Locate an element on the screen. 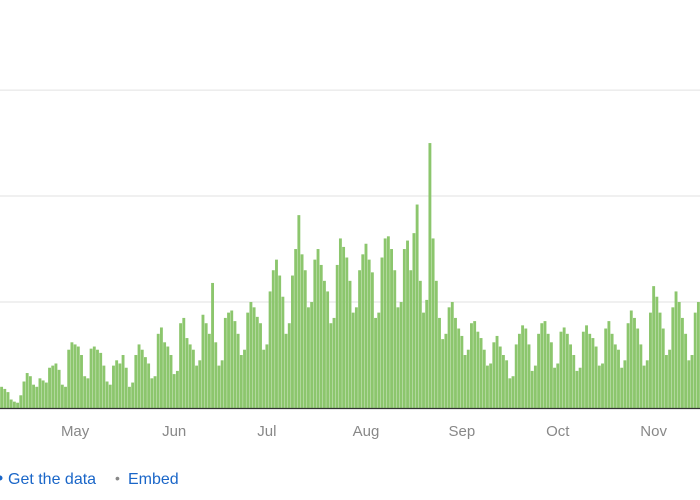 The image size is (700, 500). get-data-link: Get the data is located at coordinates (52, 479).